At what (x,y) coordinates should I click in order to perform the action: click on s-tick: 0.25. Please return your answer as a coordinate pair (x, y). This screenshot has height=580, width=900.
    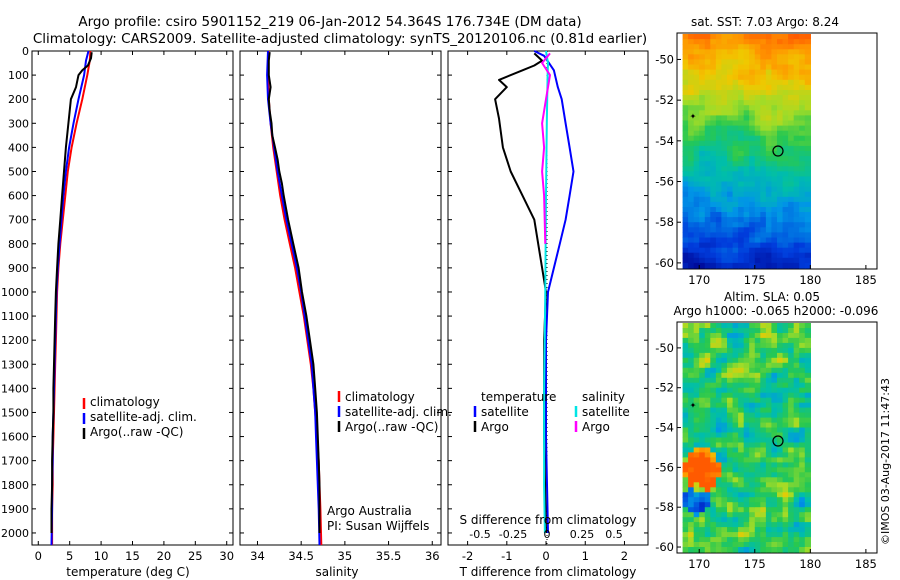
    Looking at the image, I should click on (582, 534).